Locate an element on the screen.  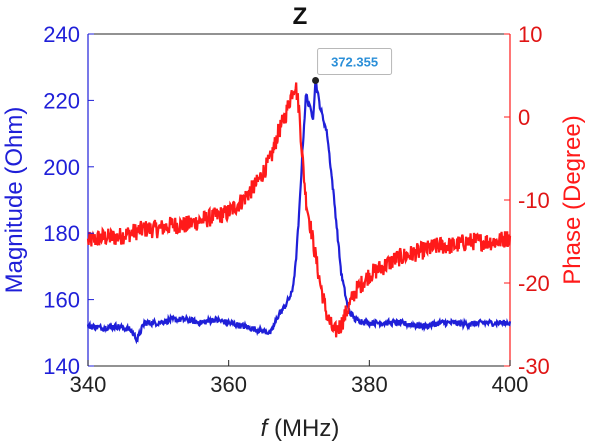
right-tick-label: -20 is located at coordinates (534, 283).